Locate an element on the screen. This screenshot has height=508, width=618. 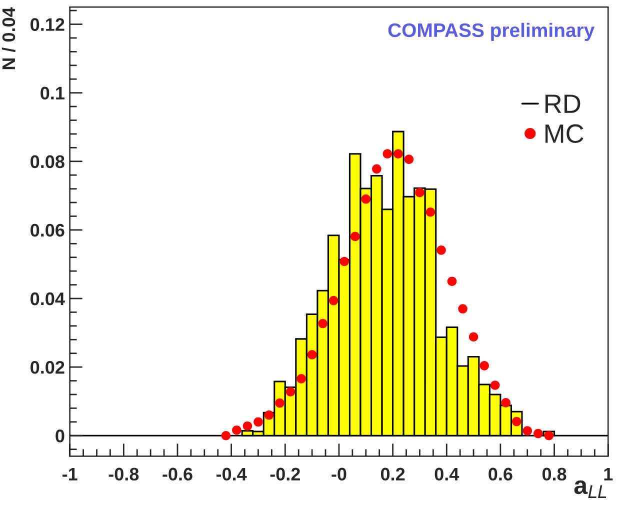
x-tick-label: 0.2 is located at coordinates (392, 474).